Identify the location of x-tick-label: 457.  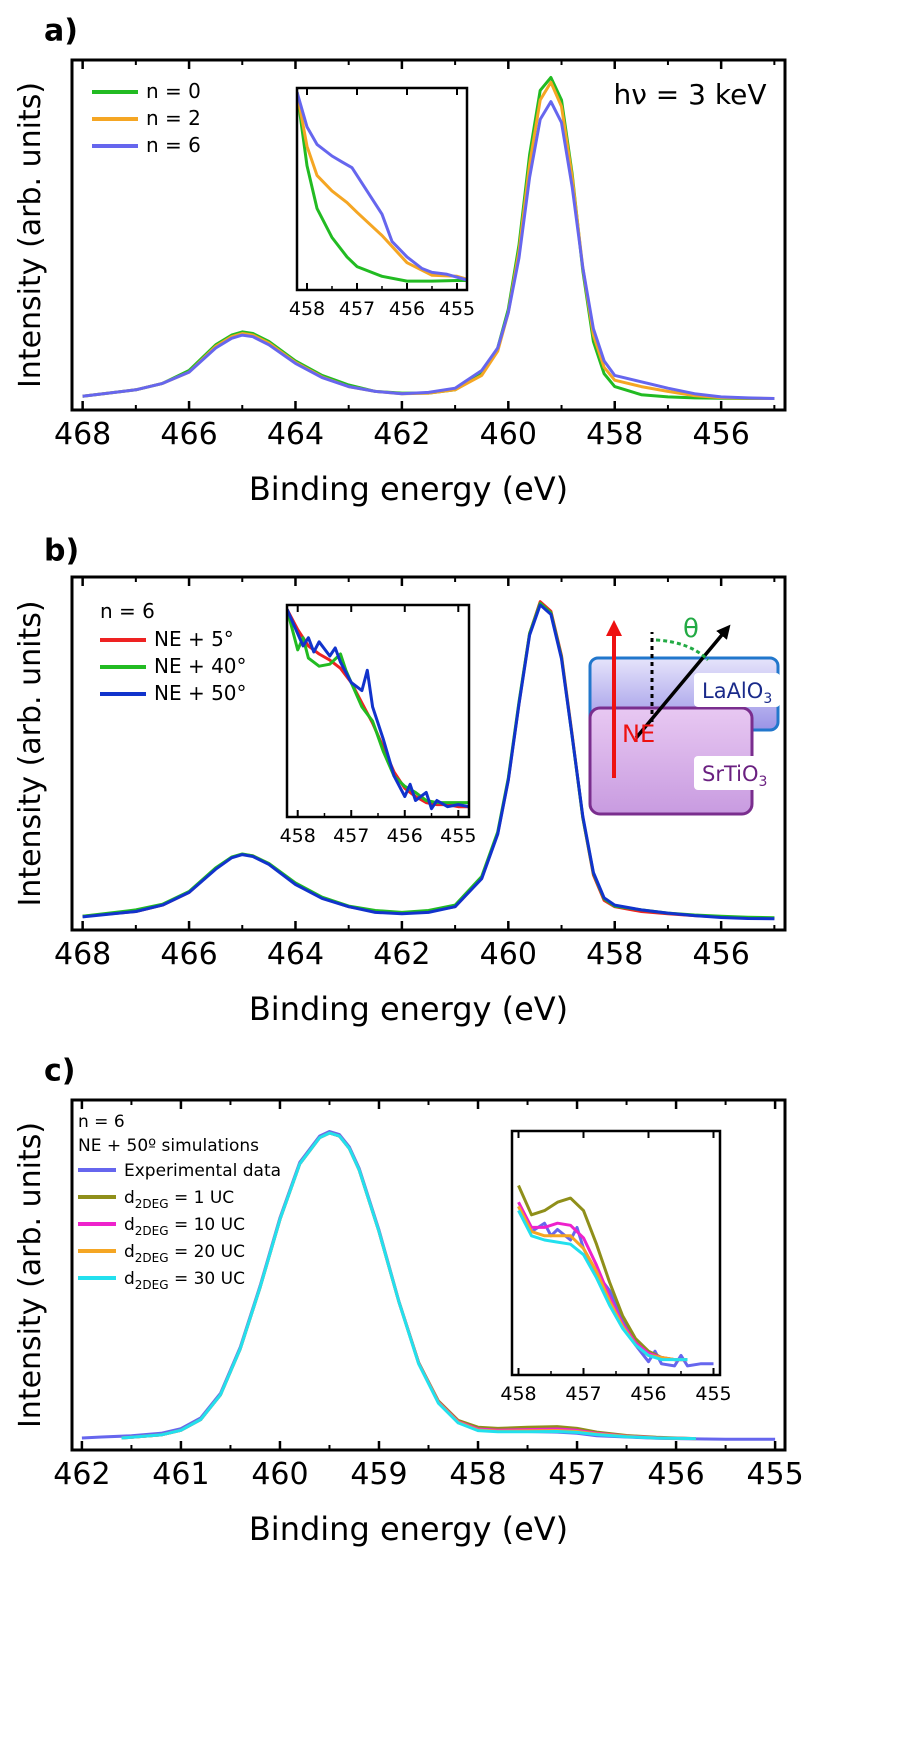
(576, 1474).